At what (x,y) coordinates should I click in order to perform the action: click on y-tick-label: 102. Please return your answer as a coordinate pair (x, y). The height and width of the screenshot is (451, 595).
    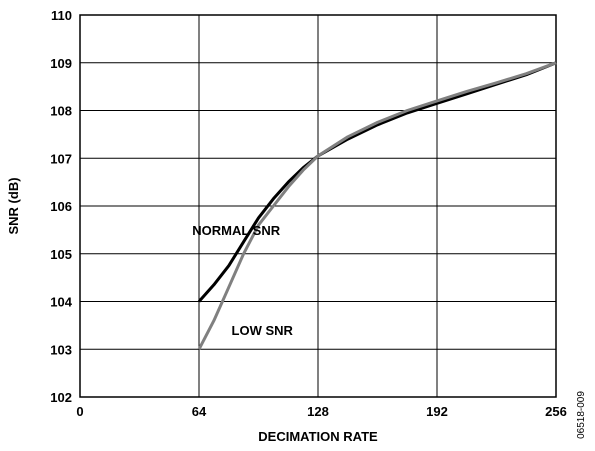
    Looking at the image, I should click on (61, 397).